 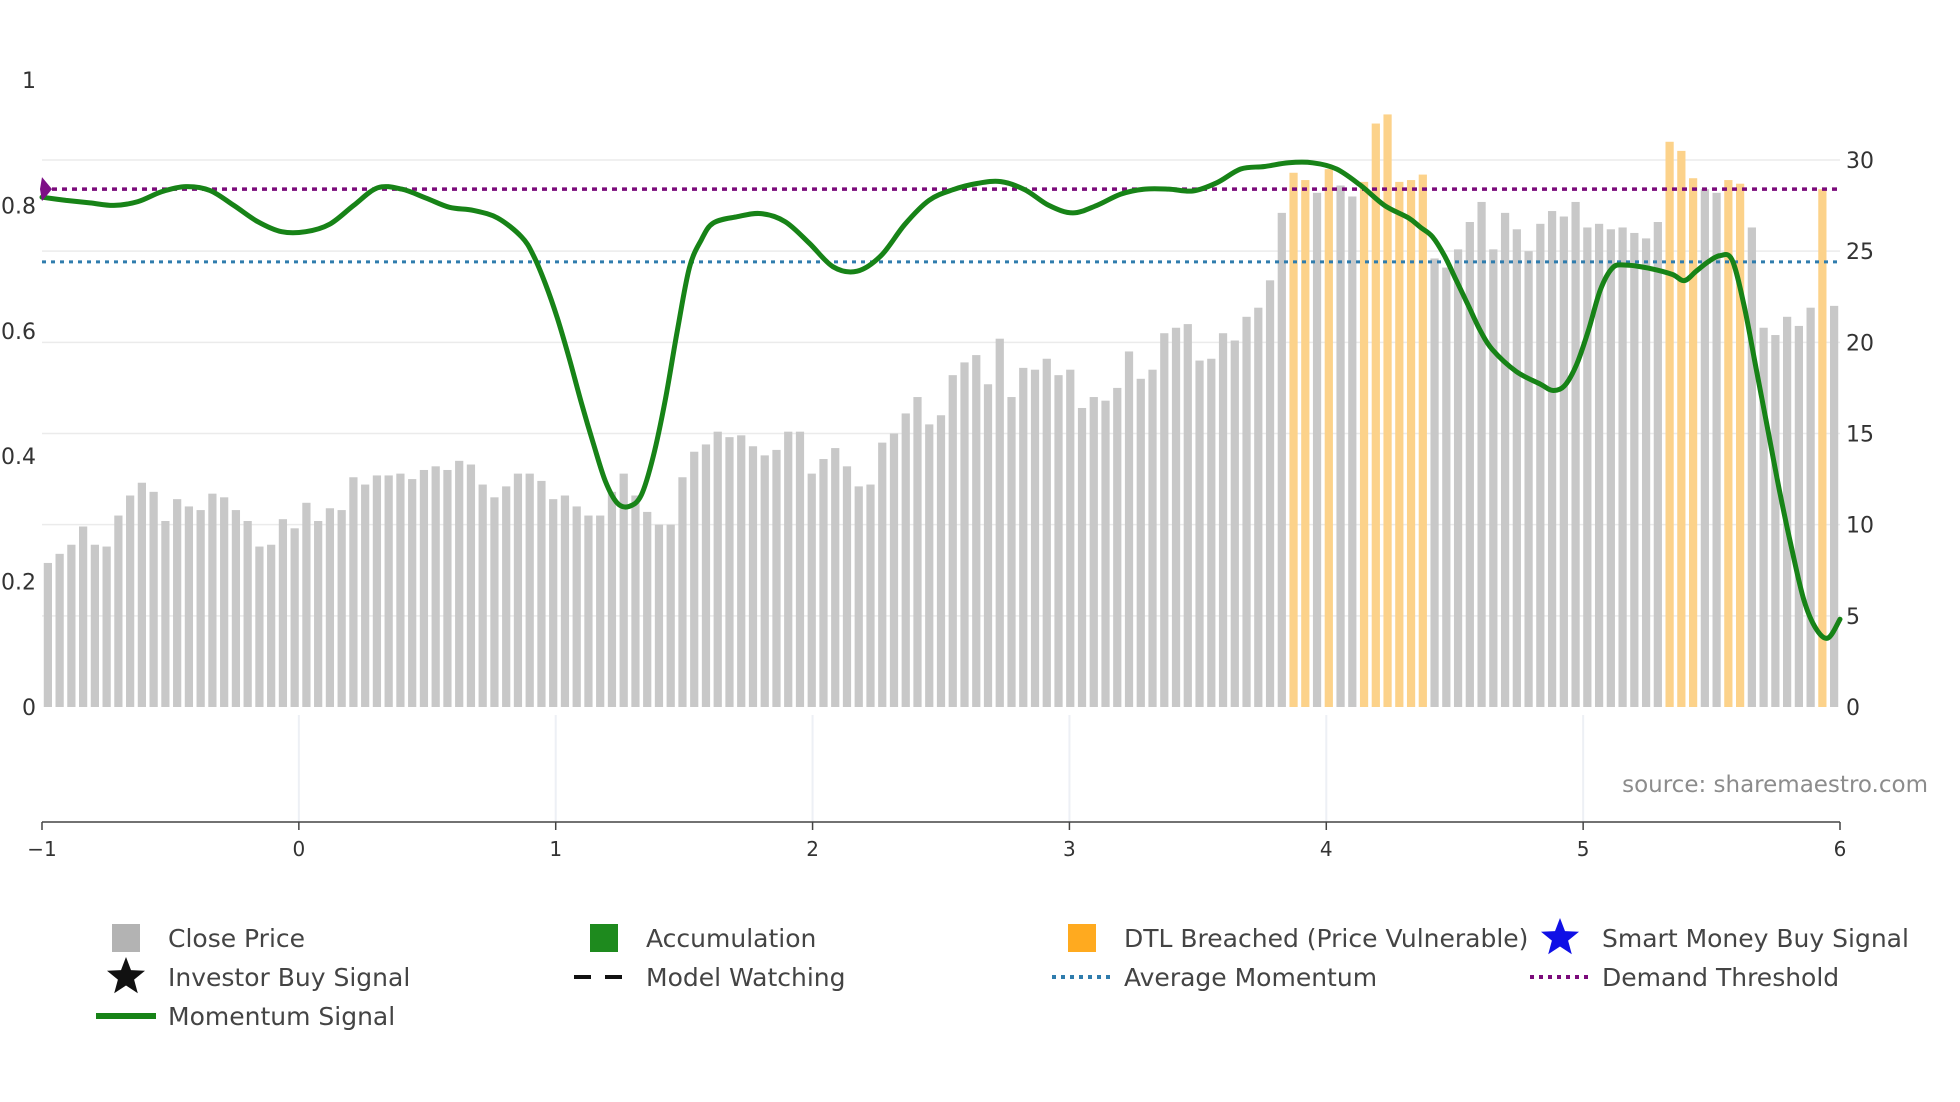 I want to click on legend-item: DTL Breached (Price Vulnerable), so click(x=1298, y=938).